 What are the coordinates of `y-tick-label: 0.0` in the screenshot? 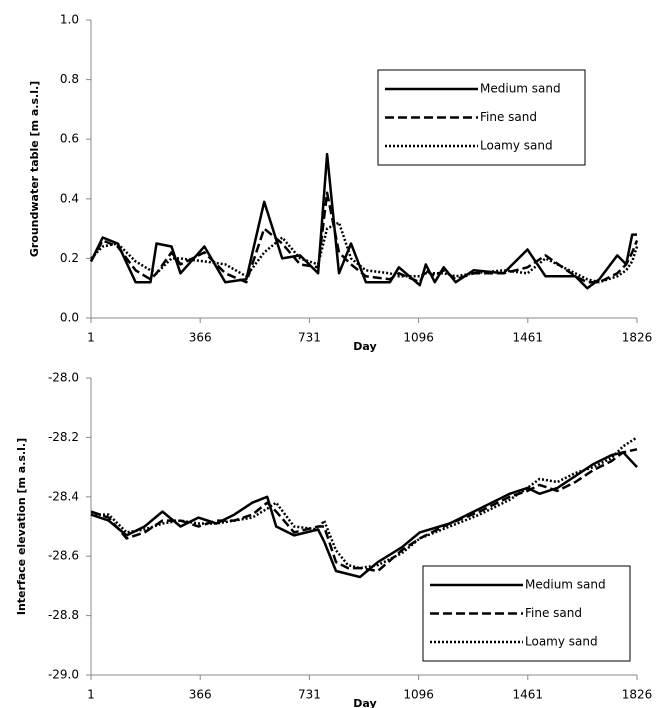 It's located at (69, 318).